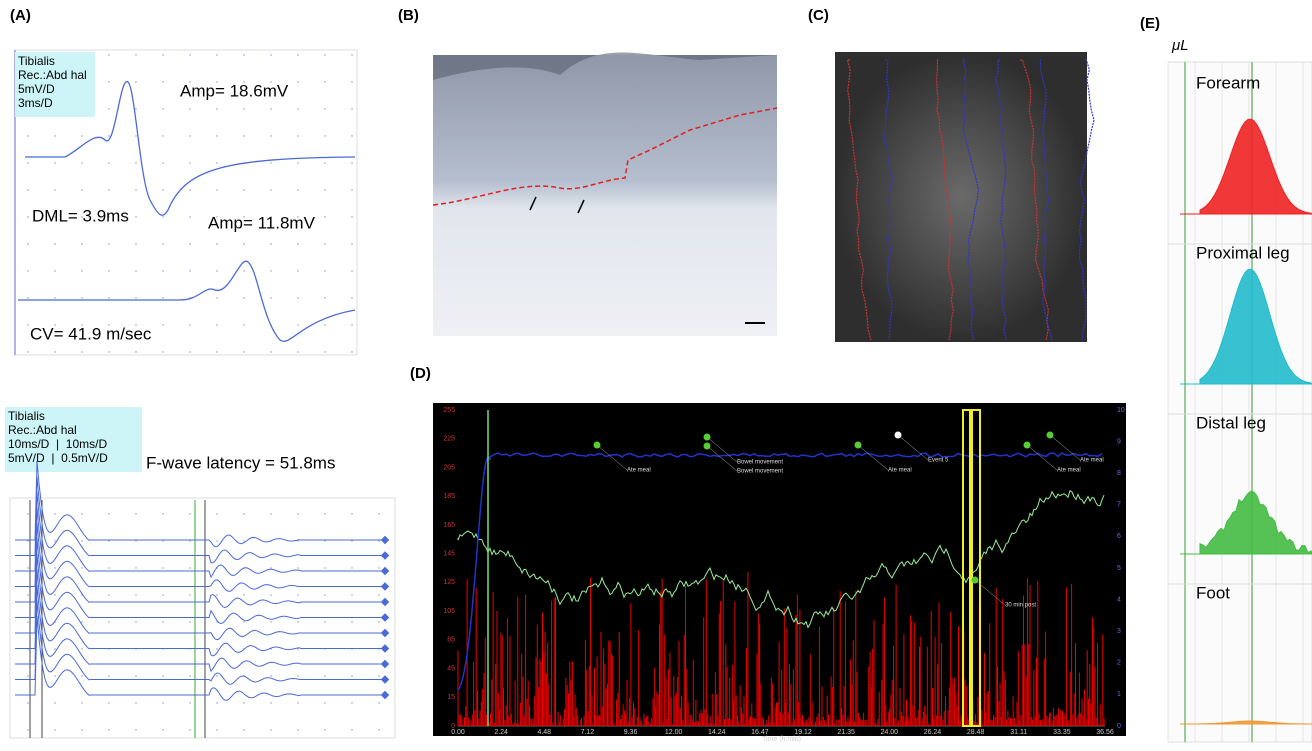 Image resolution: width=1312 pixels, height=751 pixels. I want to click on y-tick-label: 105, so click(449, 611).